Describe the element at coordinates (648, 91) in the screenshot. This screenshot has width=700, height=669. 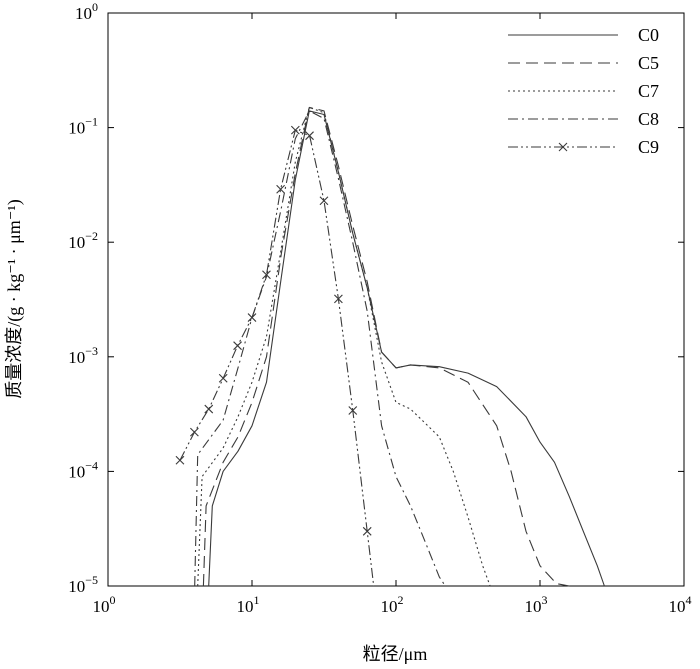
I see `legend-label-c7: C7` at that location.